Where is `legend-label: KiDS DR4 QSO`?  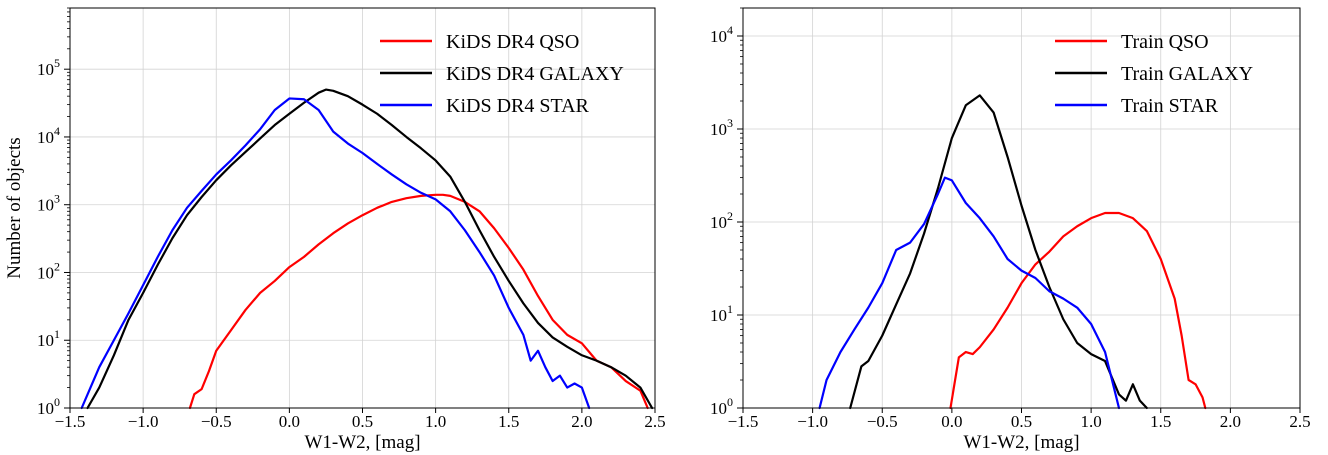
legend-label: KiDS DR4 QSO is located at coordinates (512, 42).